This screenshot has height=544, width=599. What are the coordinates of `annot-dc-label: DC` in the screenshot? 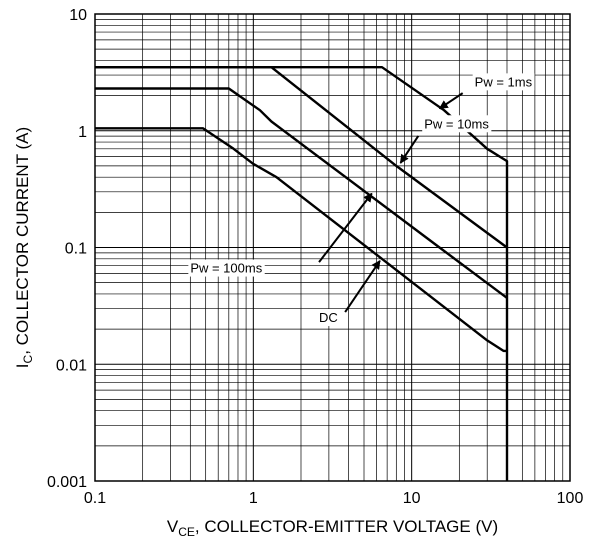 It's located at (328, 317).